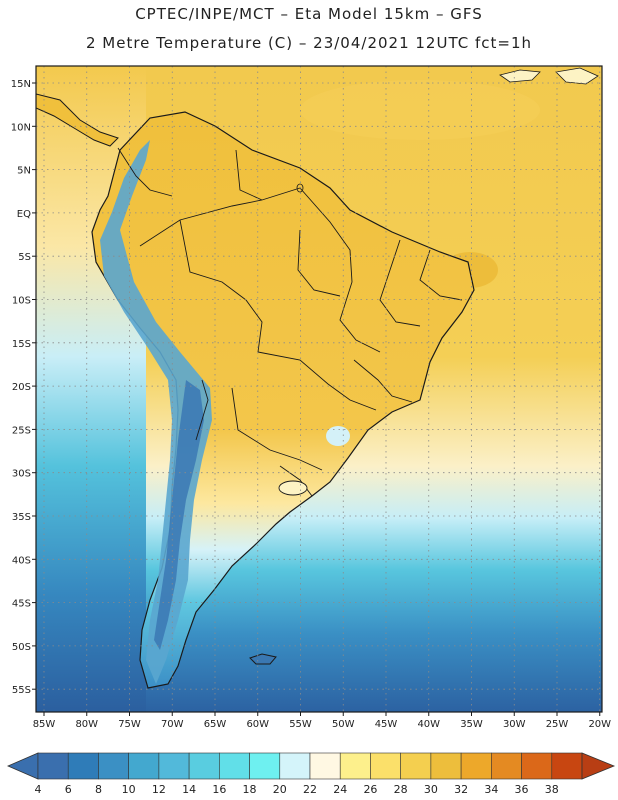 The width and height of the screenshot is (618, 800). I want to click on colorbar-label: 18, so click(250, 789).